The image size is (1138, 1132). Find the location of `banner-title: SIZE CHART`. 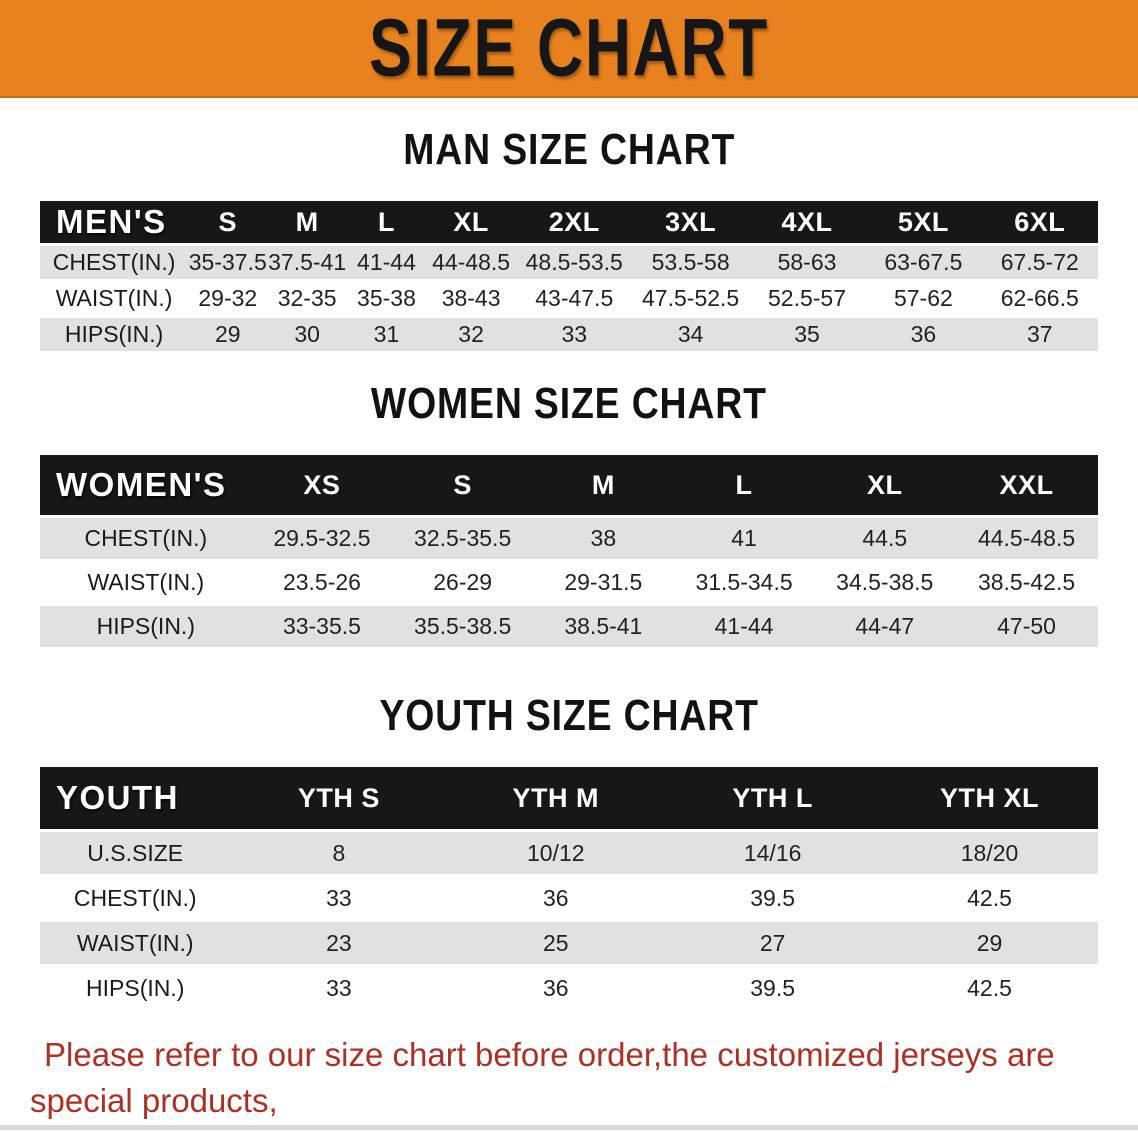

banner-title: SIZE CHART is located at coordinates (569, 47).